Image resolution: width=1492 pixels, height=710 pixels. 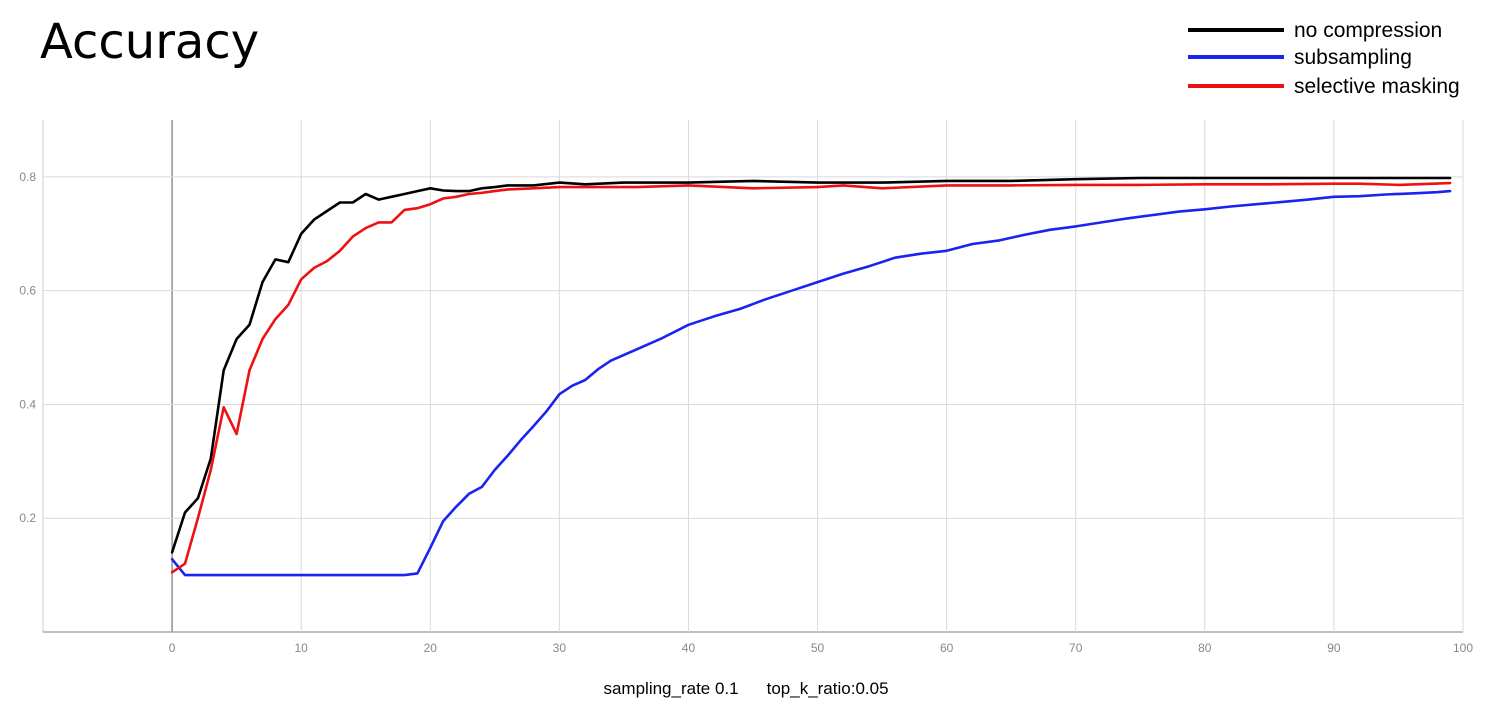 I want to click on x-tick-label: 20, so click(x=431, y=648).